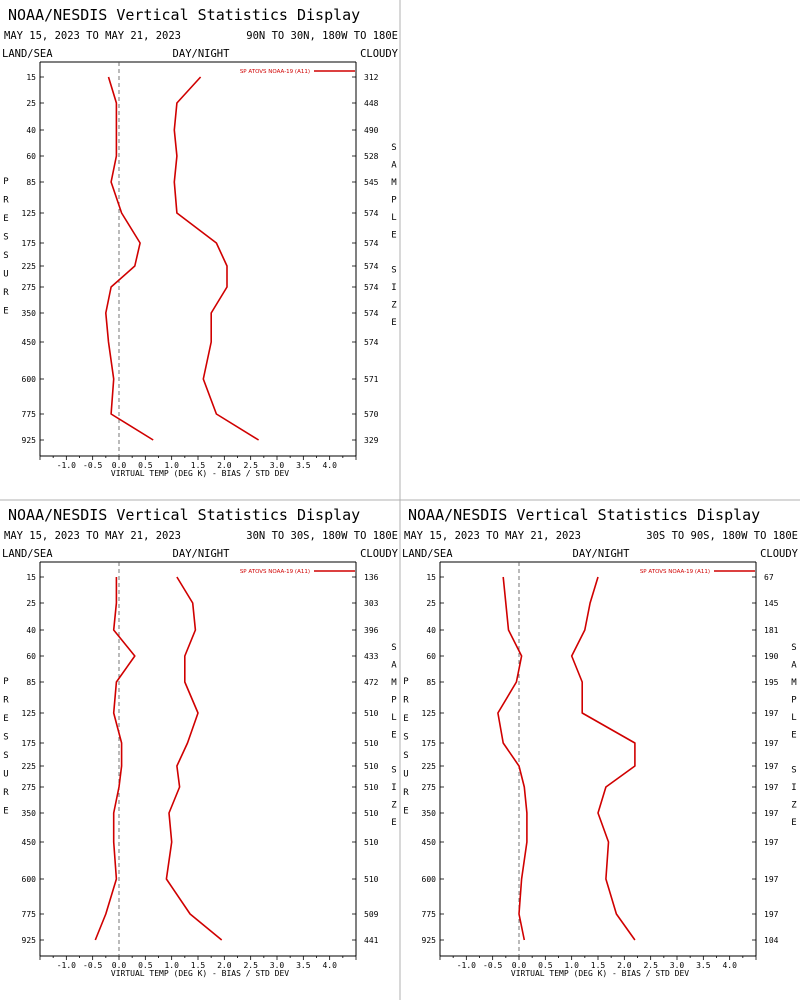 This screenshot has width=800, height=1000. Describe the element at coordinates (429, 842) in the screenshot. I see `pressure-level-label: 450` at that location.